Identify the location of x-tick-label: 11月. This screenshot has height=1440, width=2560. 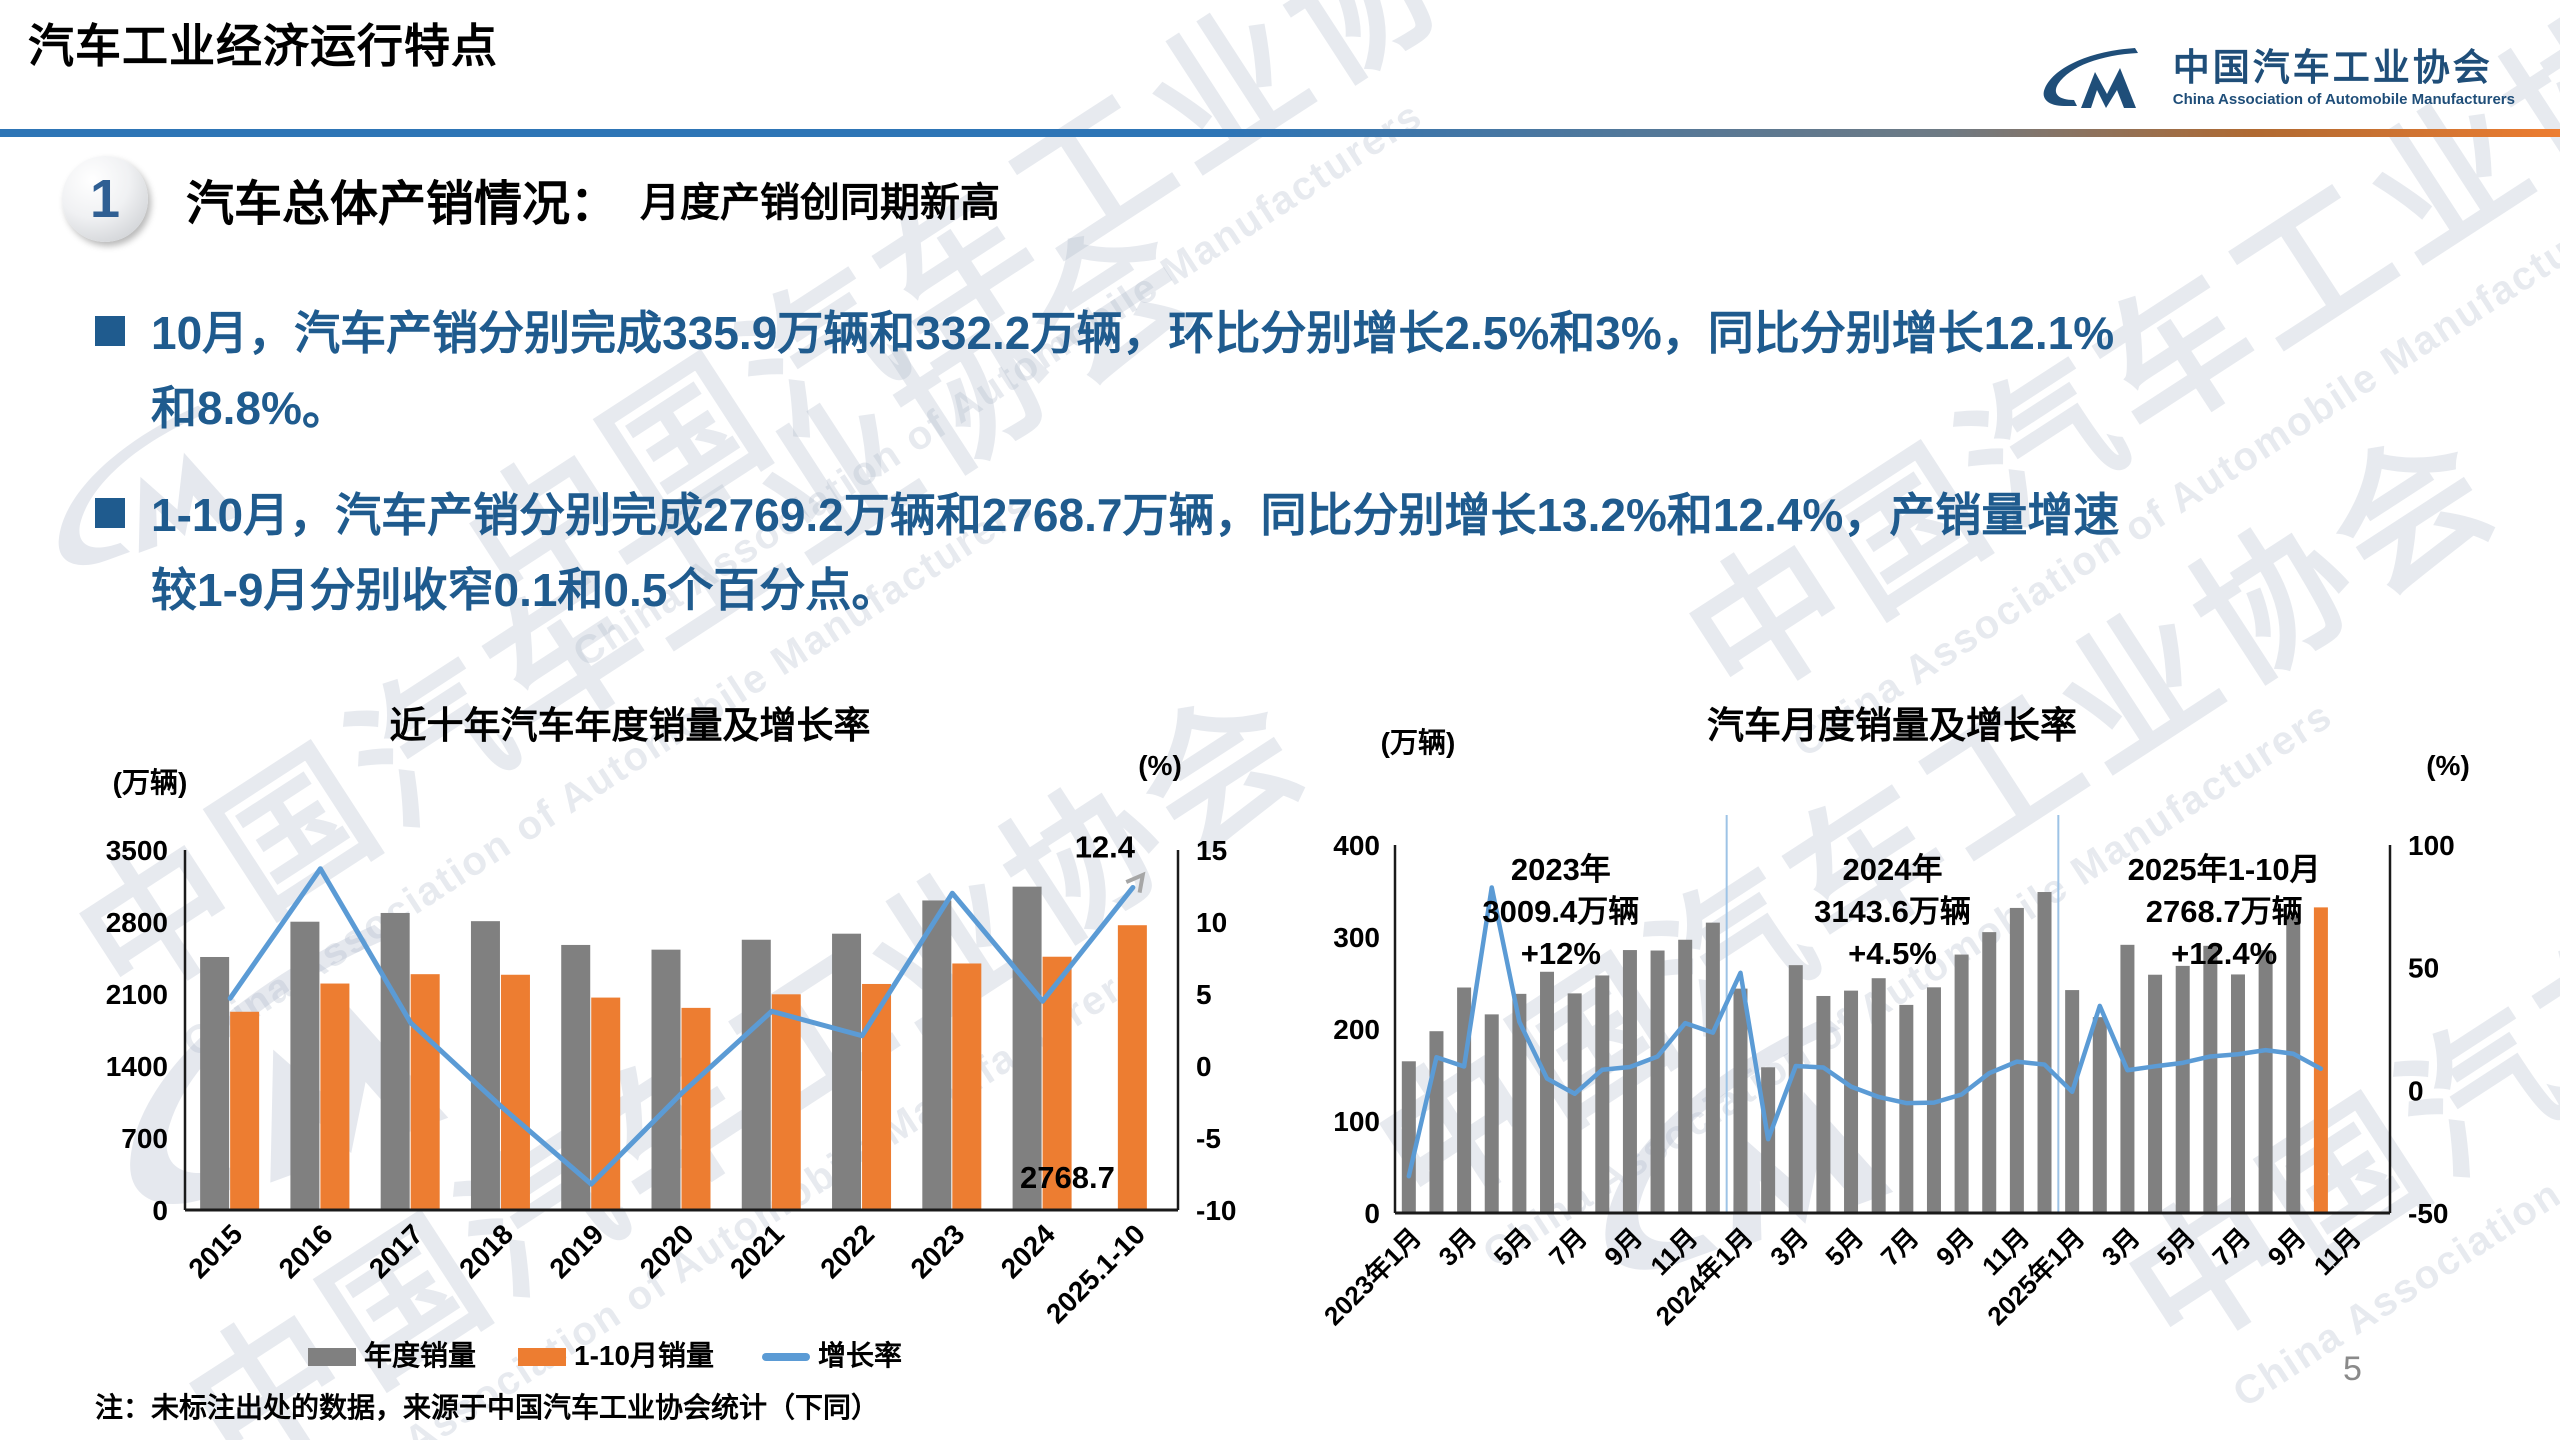
(2337, 1251).